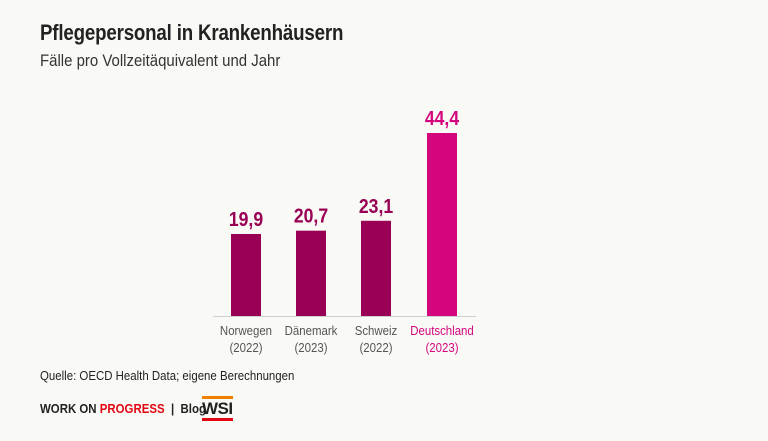  I want to click on brand-text: WORK ON PROGRESS | Blog, so click(123, 408).